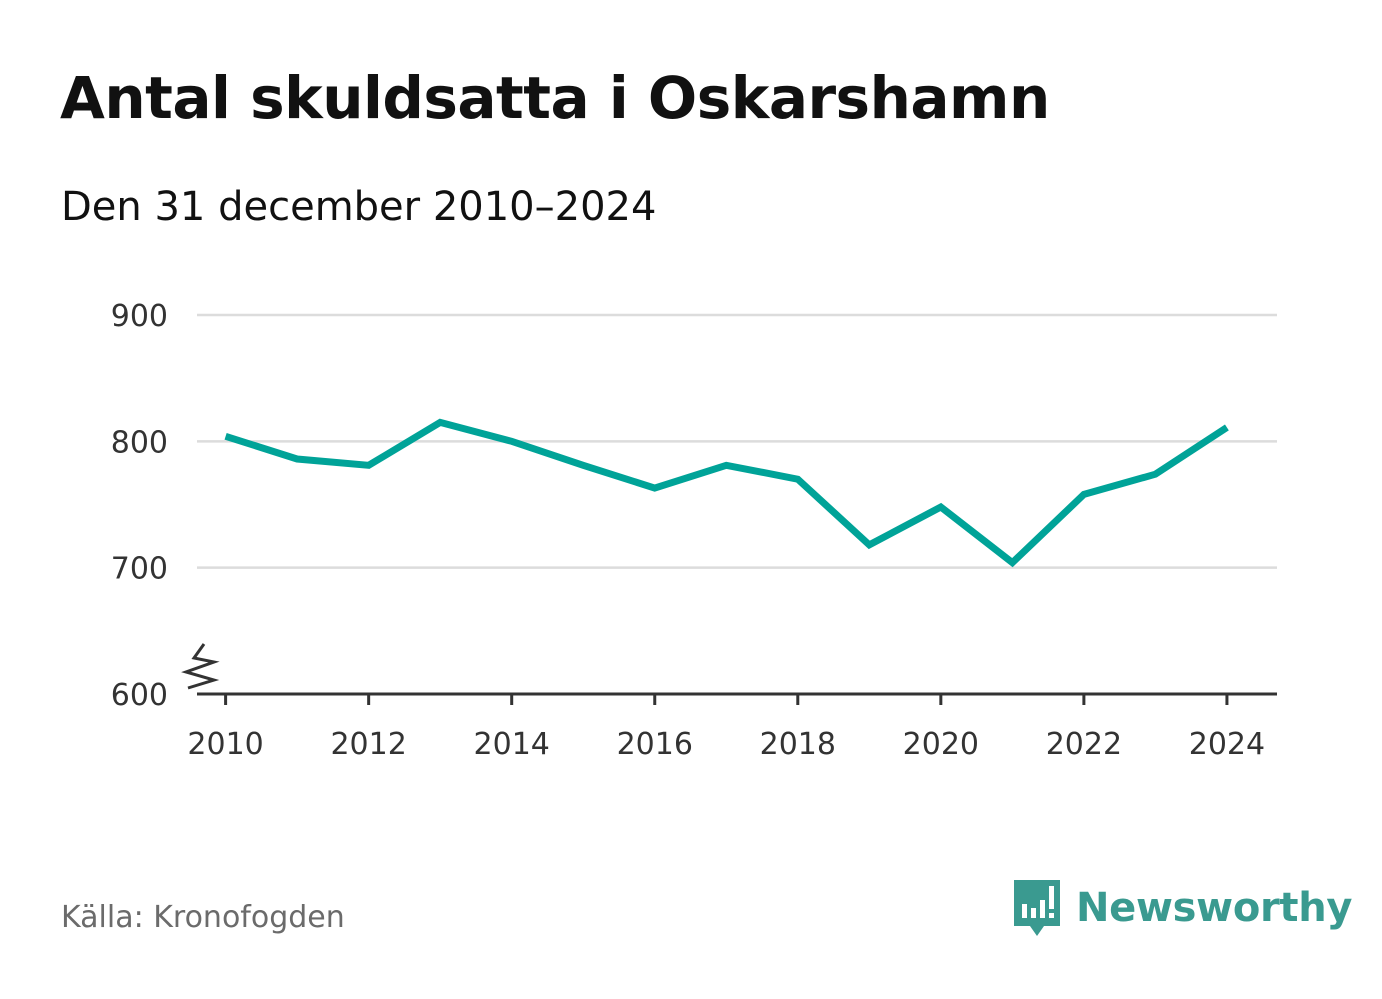 The image size is (1382, 999). I want to click on chart-subtitle: Den 31 december 2010–2024, so click(359, 207).